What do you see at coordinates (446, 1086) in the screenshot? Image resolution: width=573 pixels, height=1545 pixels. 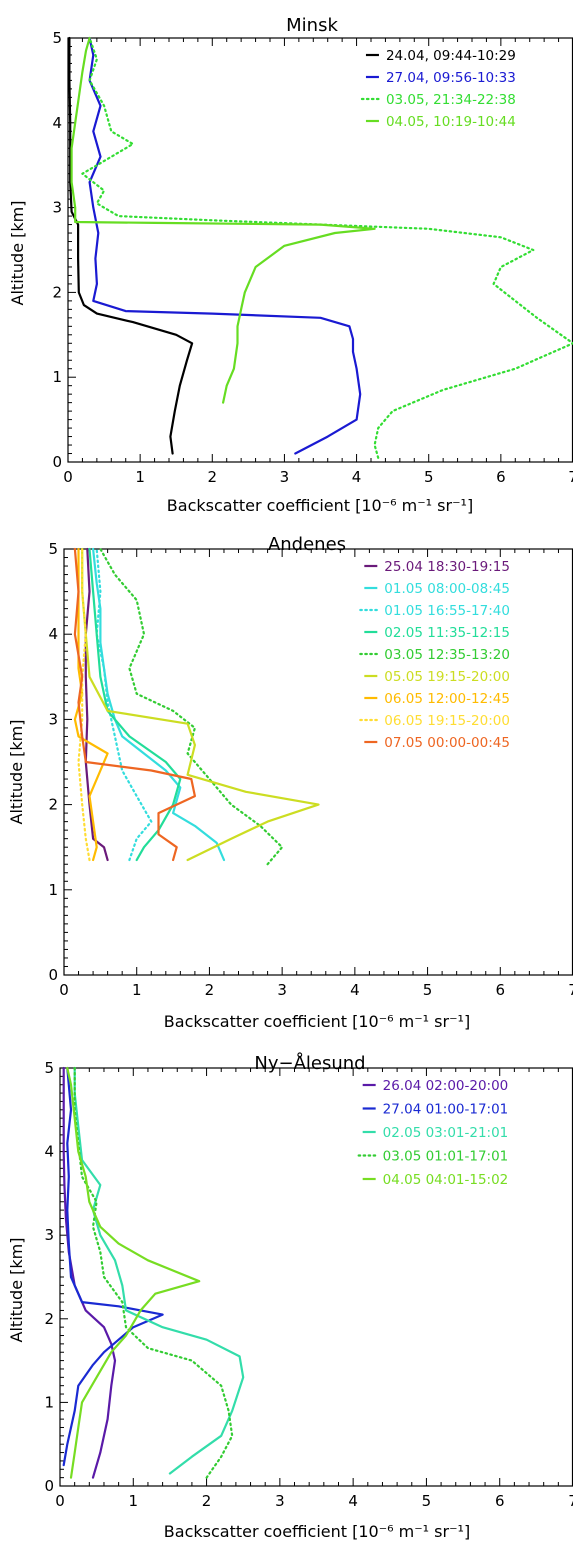 I see `legend-entry: 26.04 02:00-20:00` at bounding box center [446, 1086].